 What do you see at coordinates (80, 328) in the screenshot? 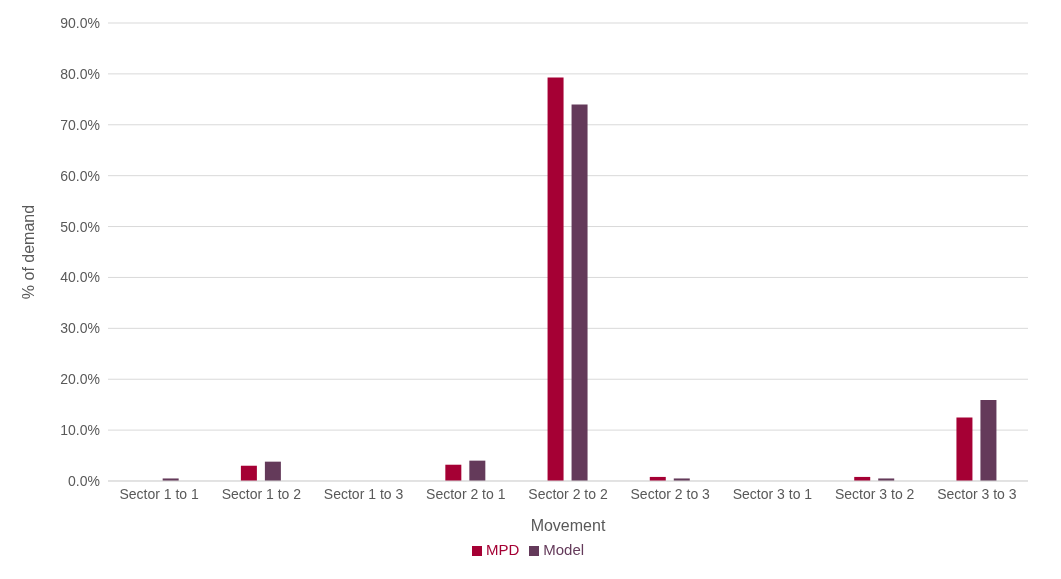
I see `y-tick-label: 30.0%` at bounding box center [80, 328].